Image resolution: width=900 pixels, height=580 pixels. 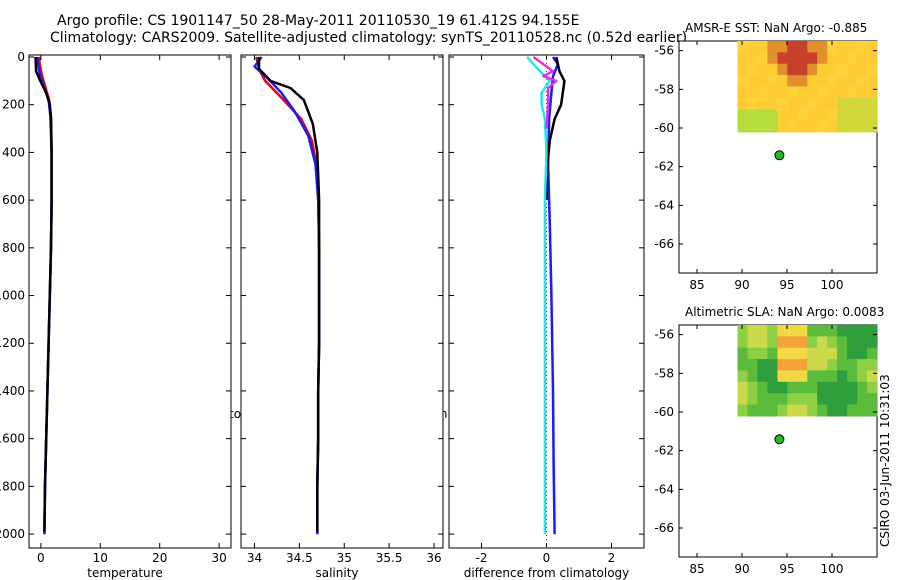 I want to click on x-tick-label: 34.5, so click(x=299, y=558).